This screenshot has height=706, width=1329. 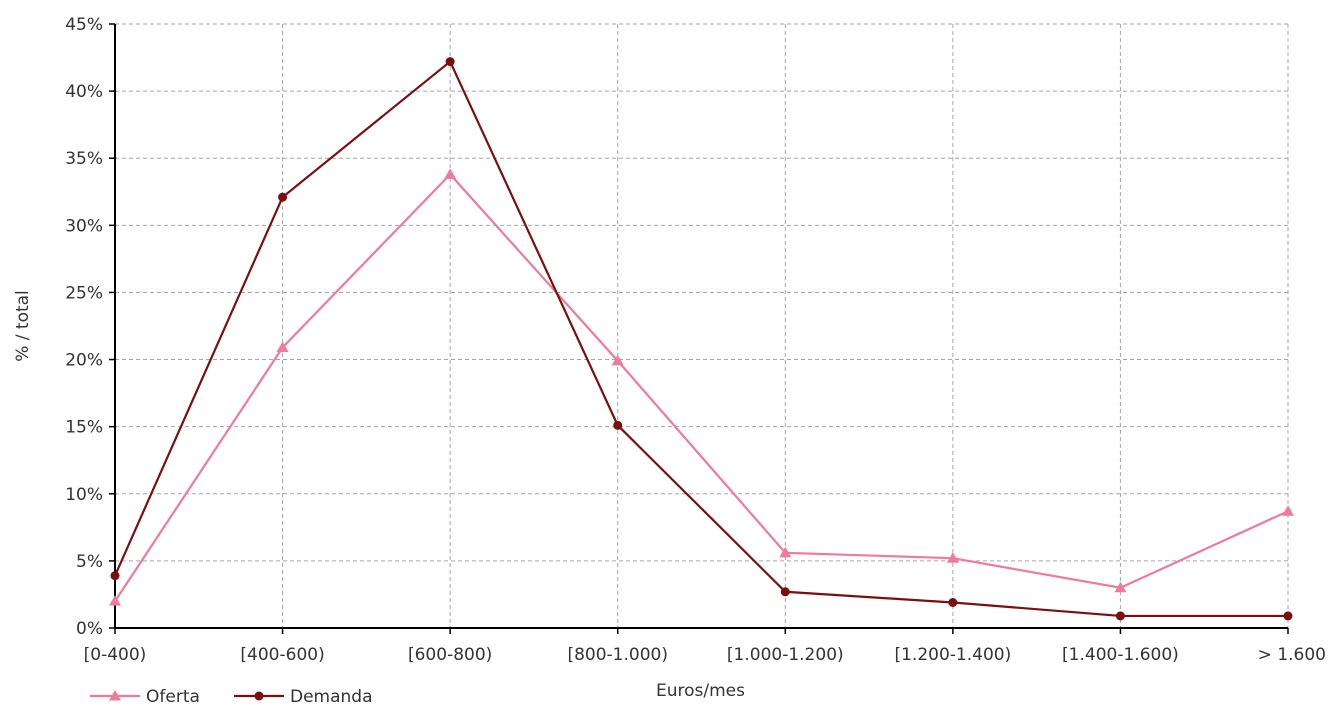 What do you see at coordinates (84, 361) in the screenshot?
I see `y-tick-label: 20%` at bounding box center [84, 361].